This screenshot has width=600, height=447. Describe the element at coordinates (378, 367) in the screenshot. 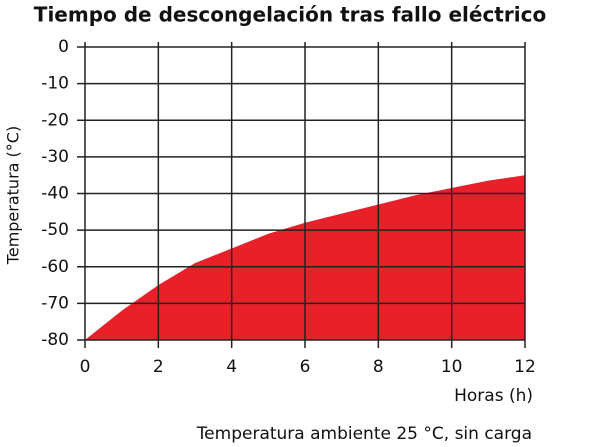

I see `x-tick-label: 8` at that location.